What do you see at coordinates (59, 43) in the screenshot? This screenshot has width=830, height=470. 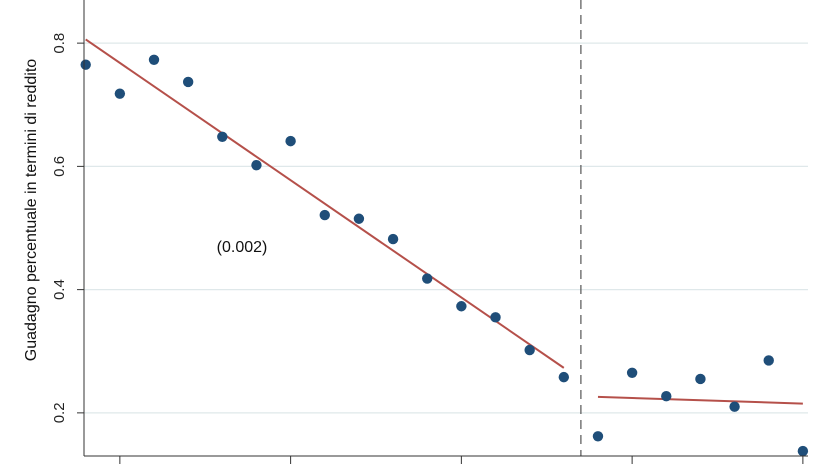 I see `y-tick-label-3: 0.8` at bounding box center [59, 43].